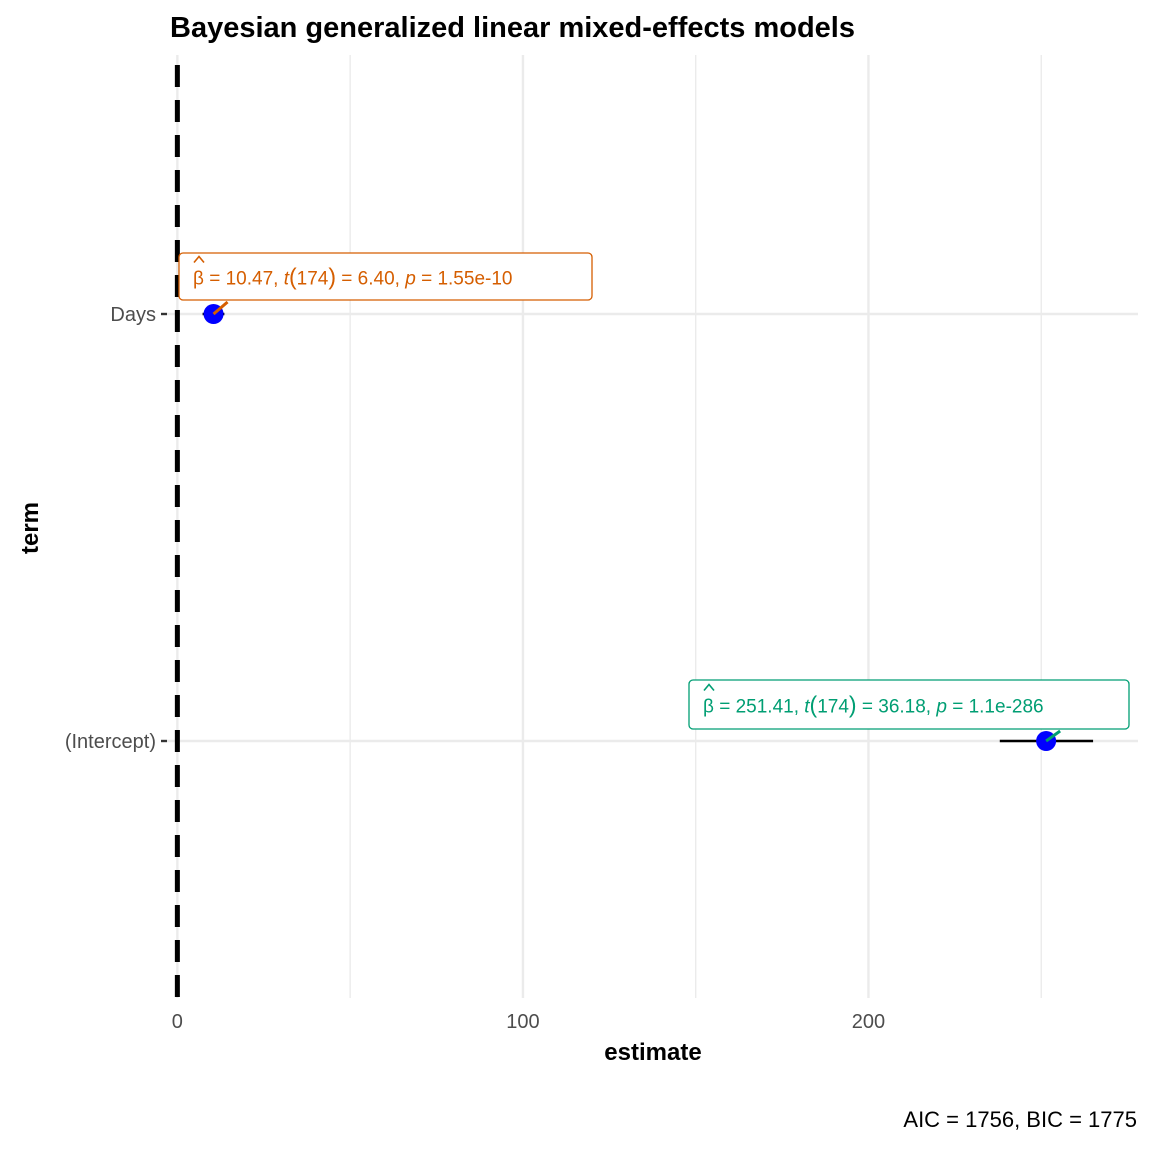  Describe the element at coordinates (244, 279) in the screenshot. I see `label-part: = 10.47,` at that location.